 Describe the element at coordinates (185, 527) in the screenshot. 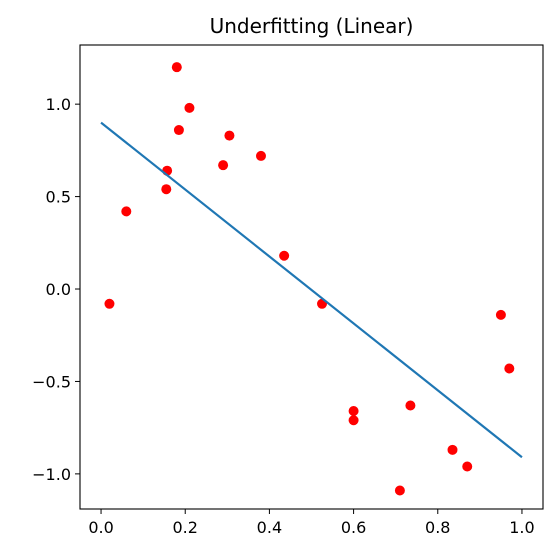

I see `x-tick-label: 0.2` at that location.